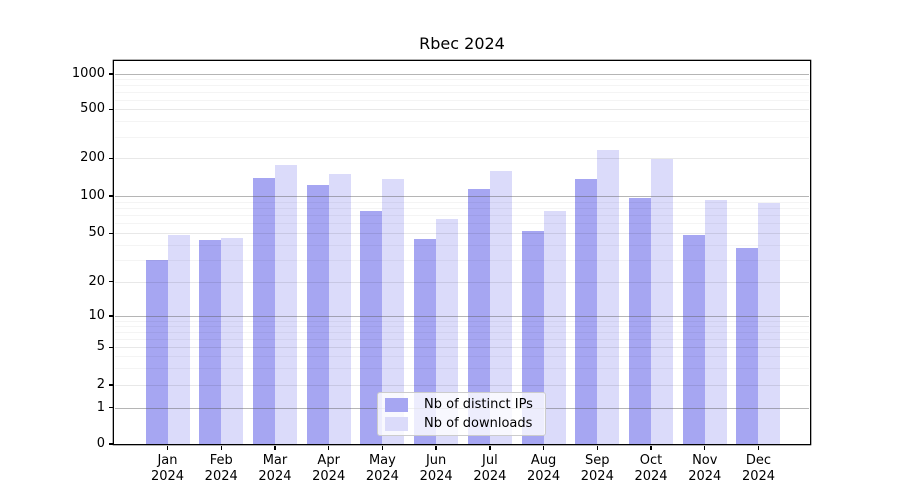 This screenshot has width=900, height=500. I want to click on x-tick-label: Apr 2024, so click(329, 469).